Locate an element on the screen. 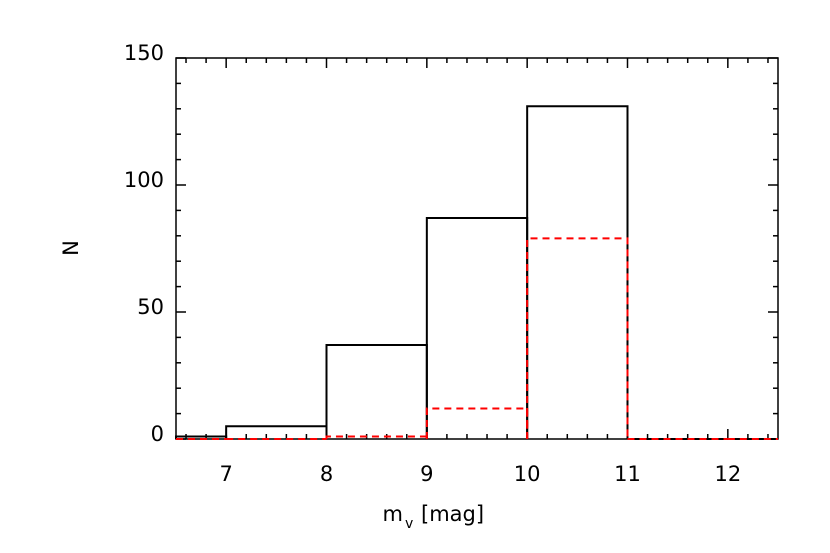 The height and width of the screenshot is (553, 830). y-tick-label: 50 is located at coordinates (150, 307).